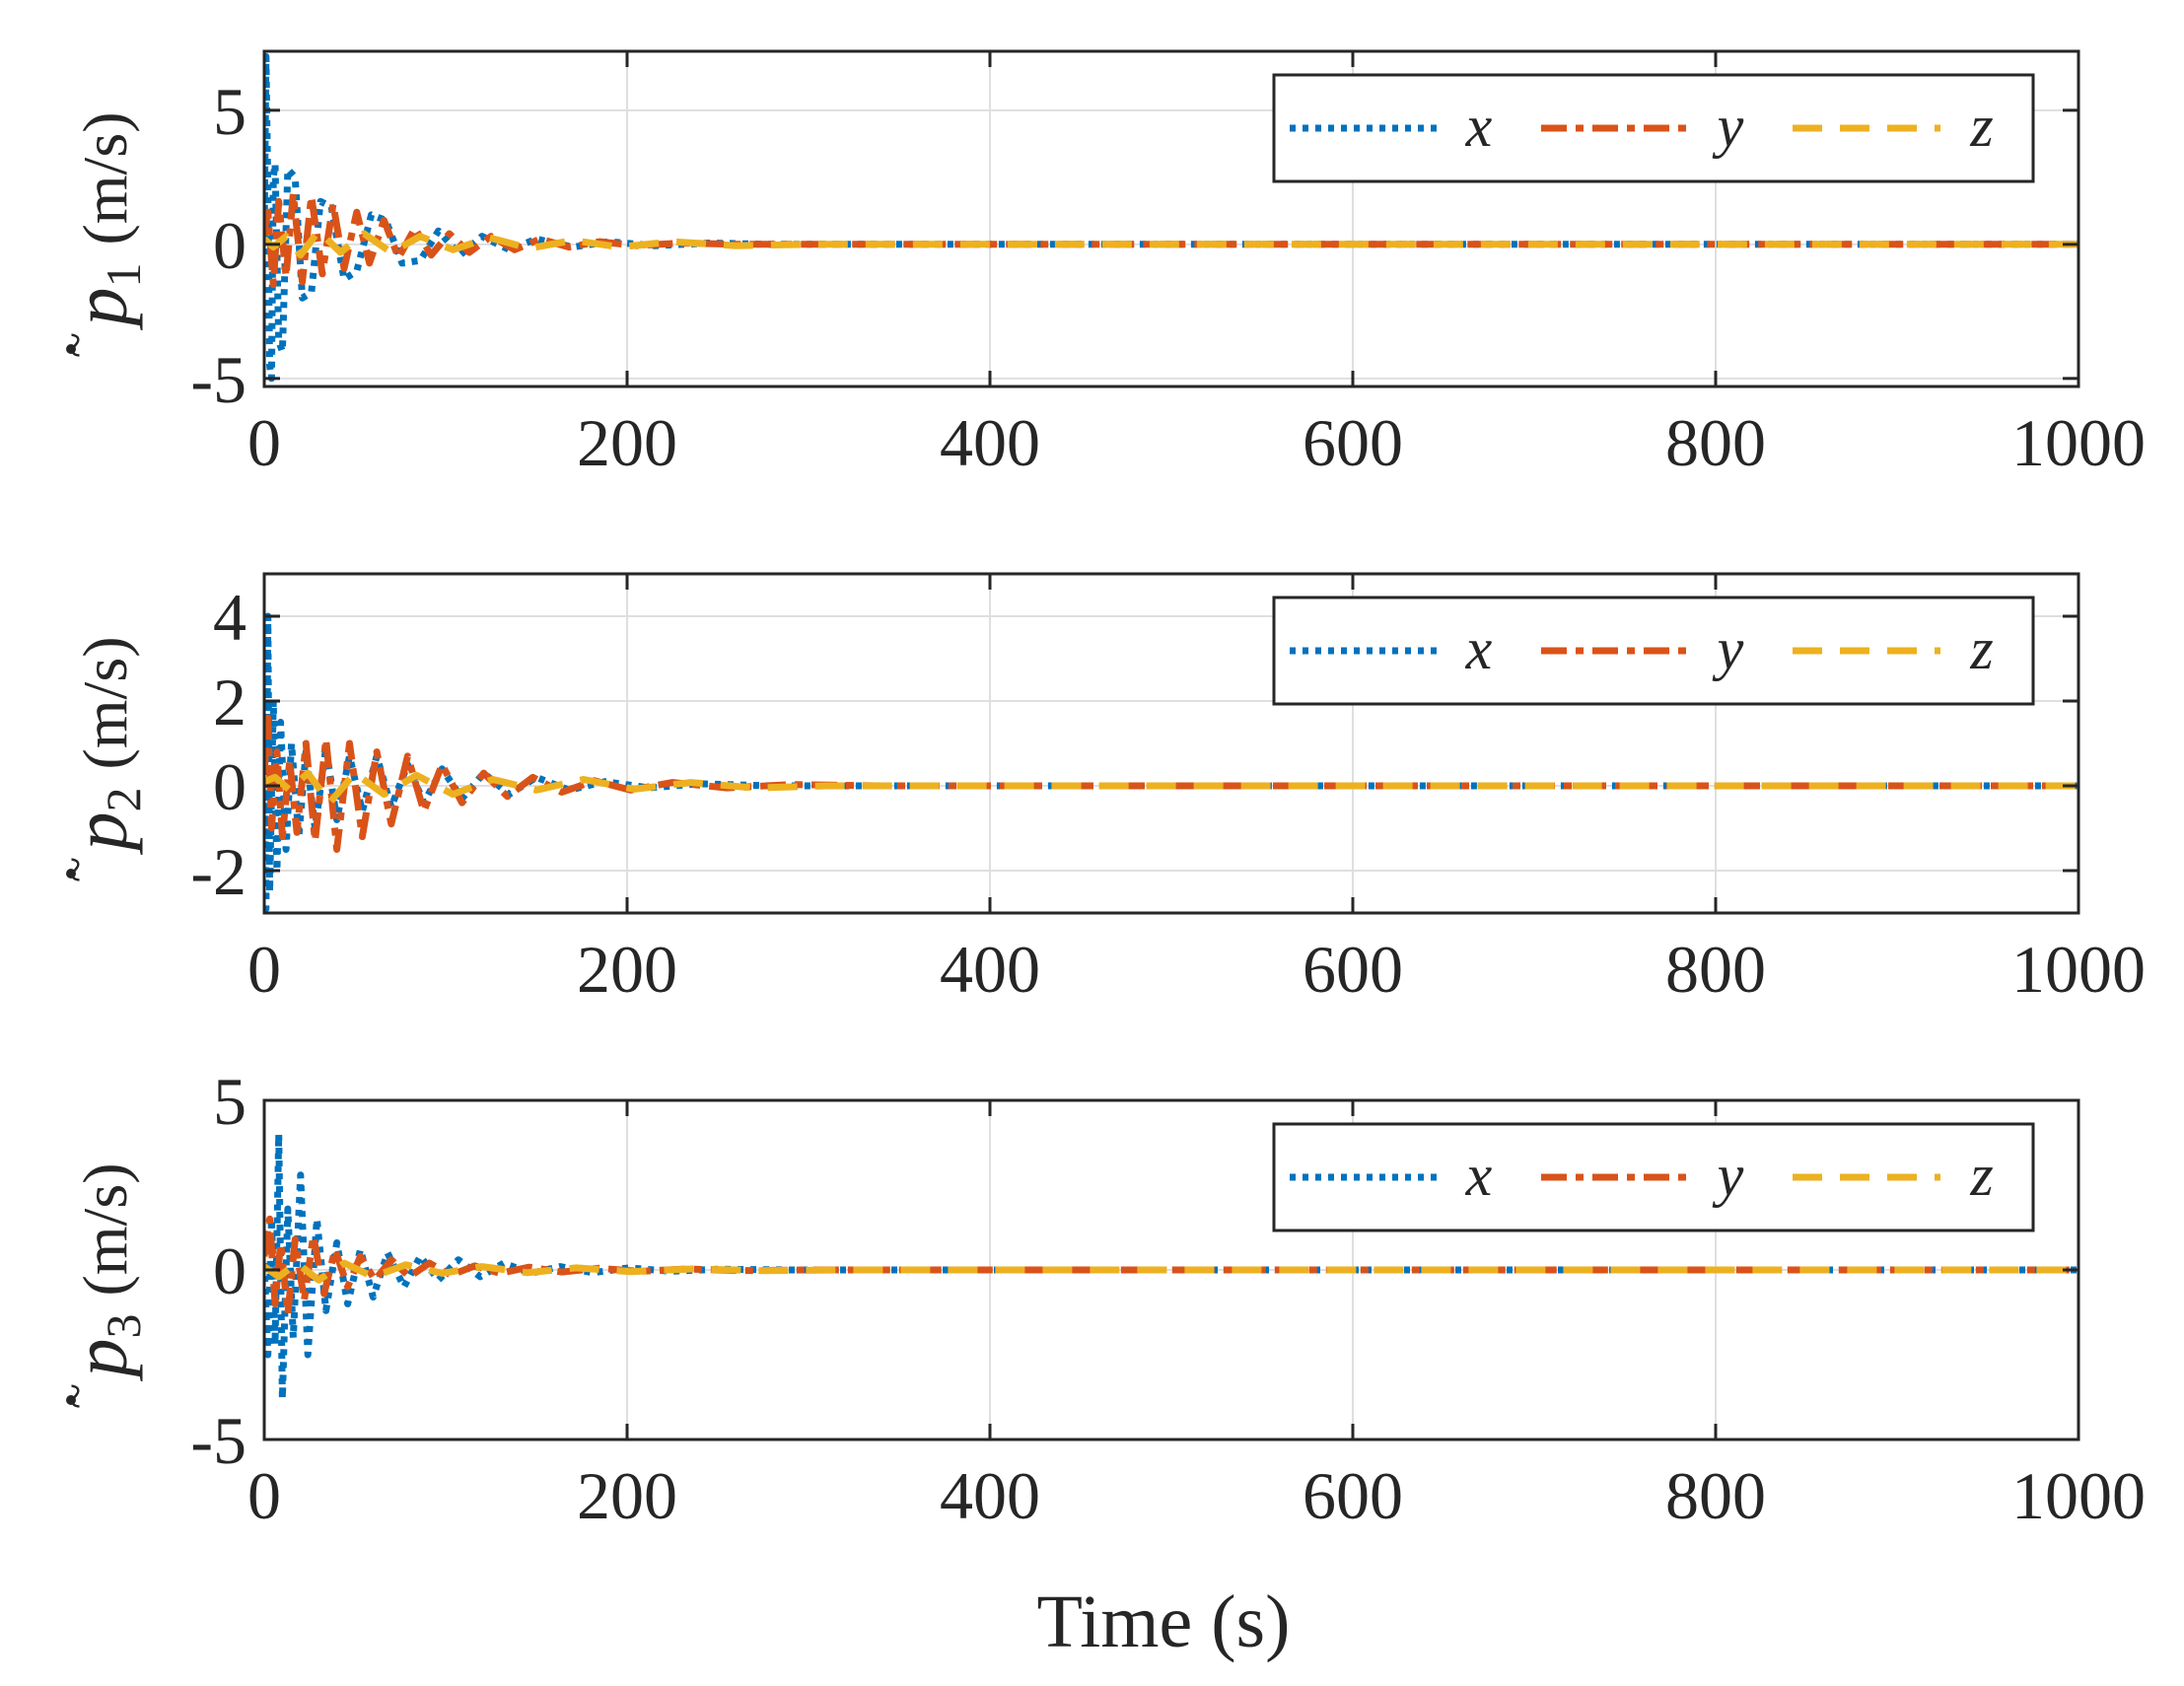  What do you see at coordinates (123, 275) in the screenshot?
I see `y-axis-label-subscript: 1` at bounding box center [123, 275].